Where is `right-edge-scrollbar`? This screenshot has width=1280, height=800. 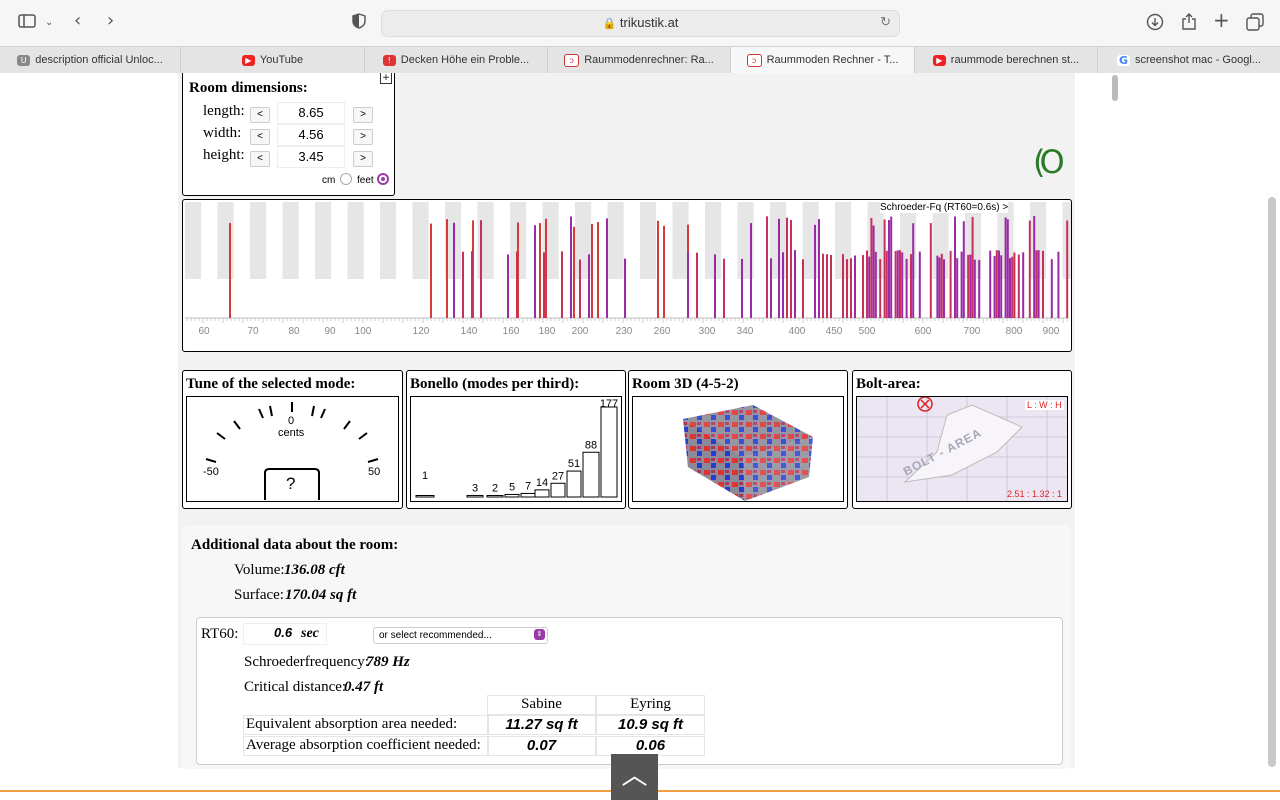 right-edge-scrollbar is located at coordinates (1115, 88).